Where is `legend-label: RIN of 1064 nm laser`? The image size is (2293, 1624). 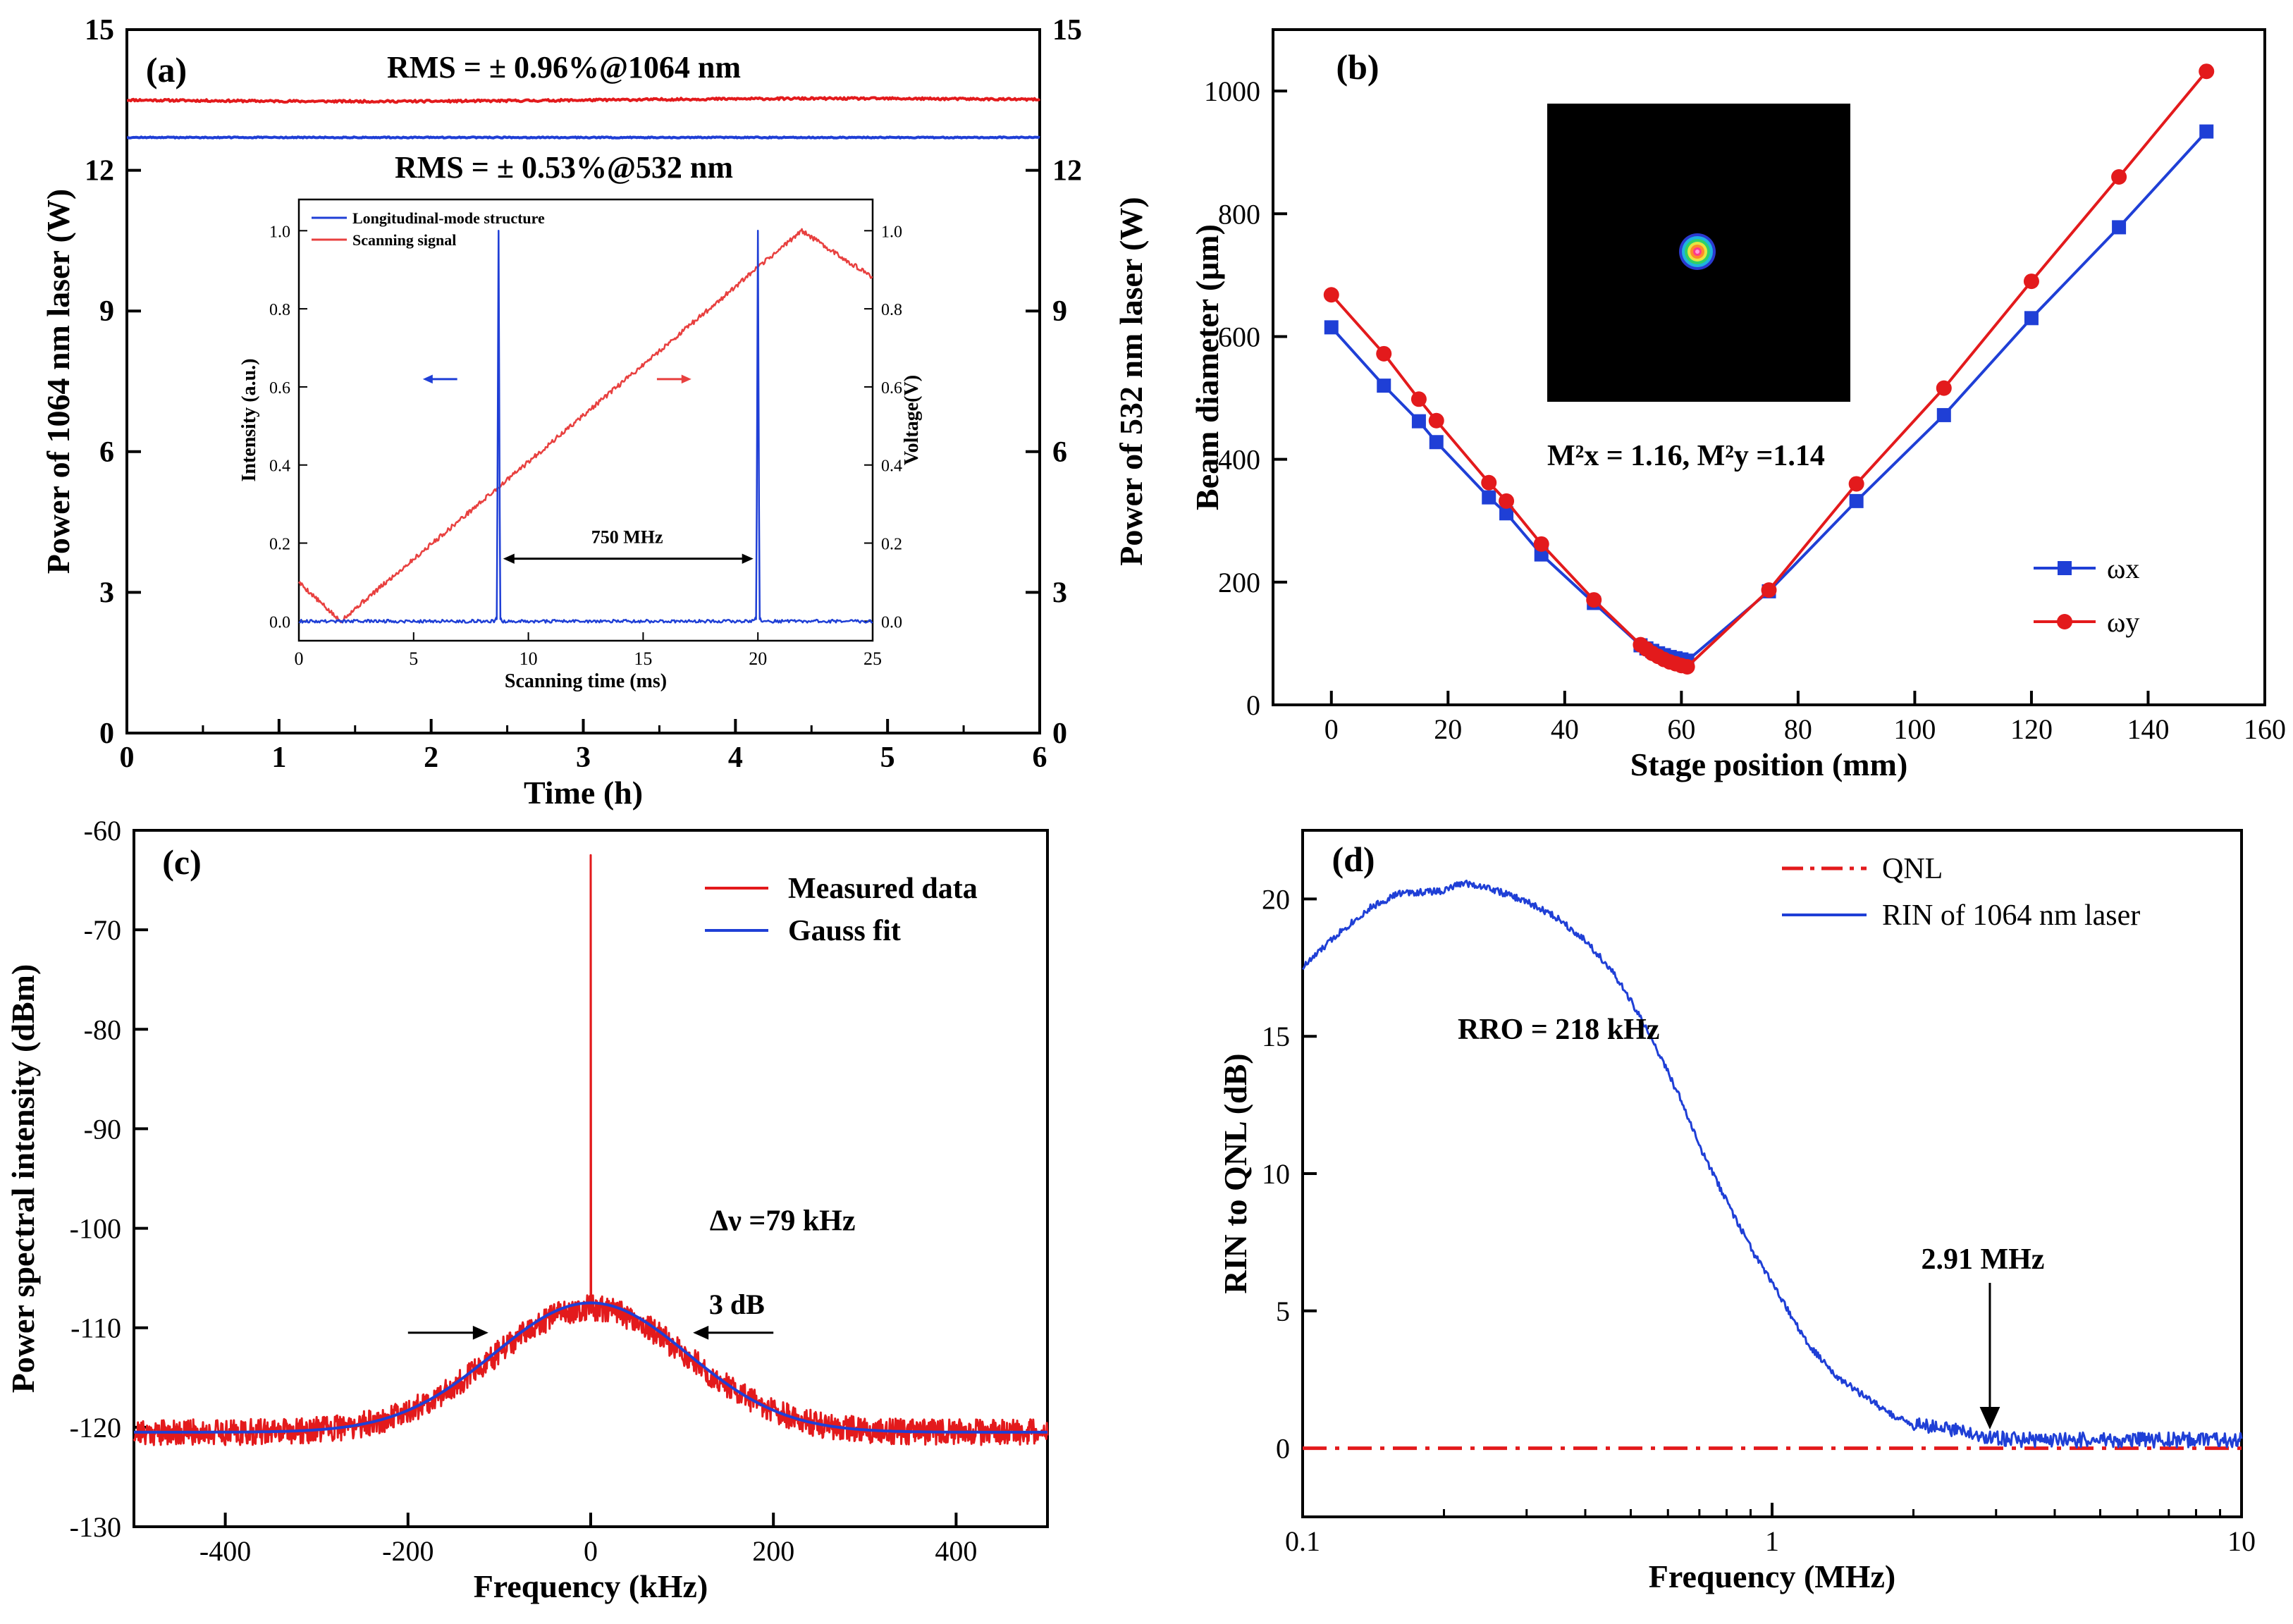 legend-label: RIN of 1064 nm laser is located at coordinates (2011, 916).